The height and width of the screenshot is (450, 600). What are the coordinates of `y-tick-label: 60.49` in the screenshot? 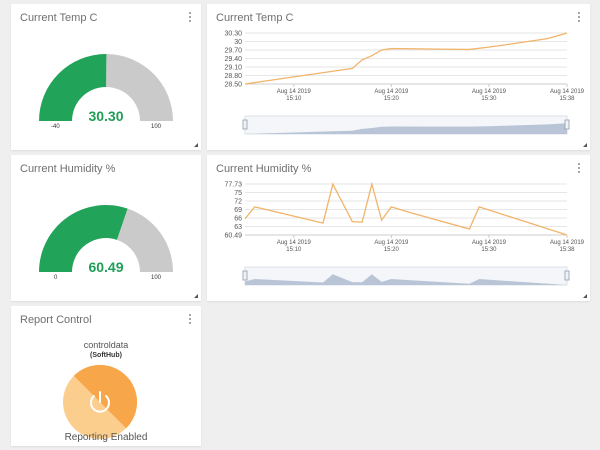 It's located at (233, 236).